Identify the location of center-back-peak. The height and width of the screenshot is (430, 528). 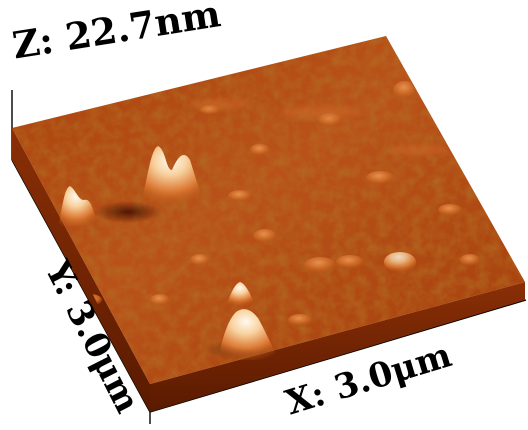
(241, 294).